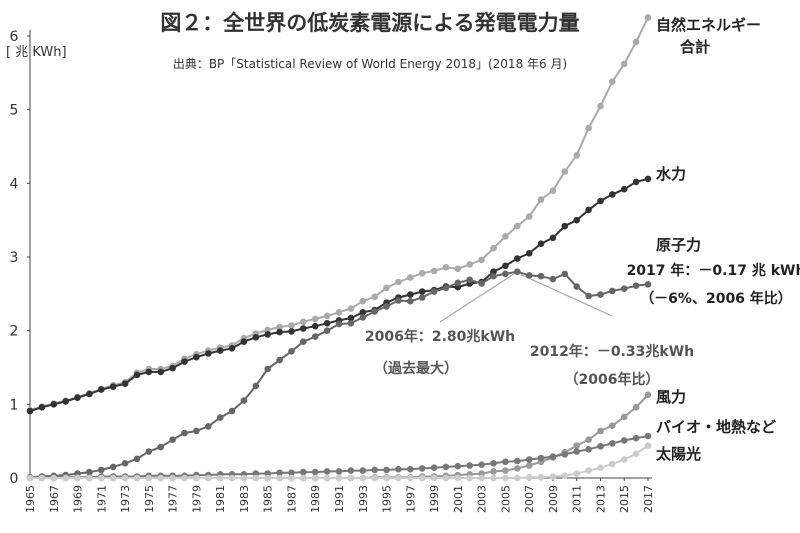 Image resolution: width=800 pixels, height=533 pixels. I want to click on x-tick-label: 1997, so click(410, 499).